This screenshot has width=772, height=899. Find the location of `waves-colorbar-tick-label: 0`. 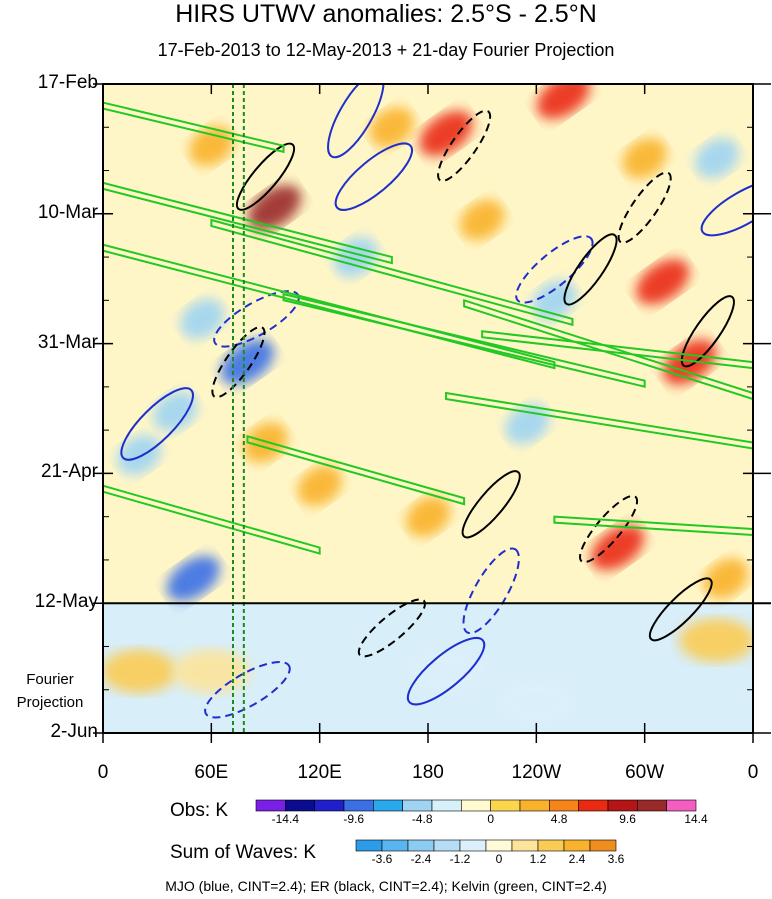

waves-colorbar-tick-label: 0 is located at coordinates (499, 859).